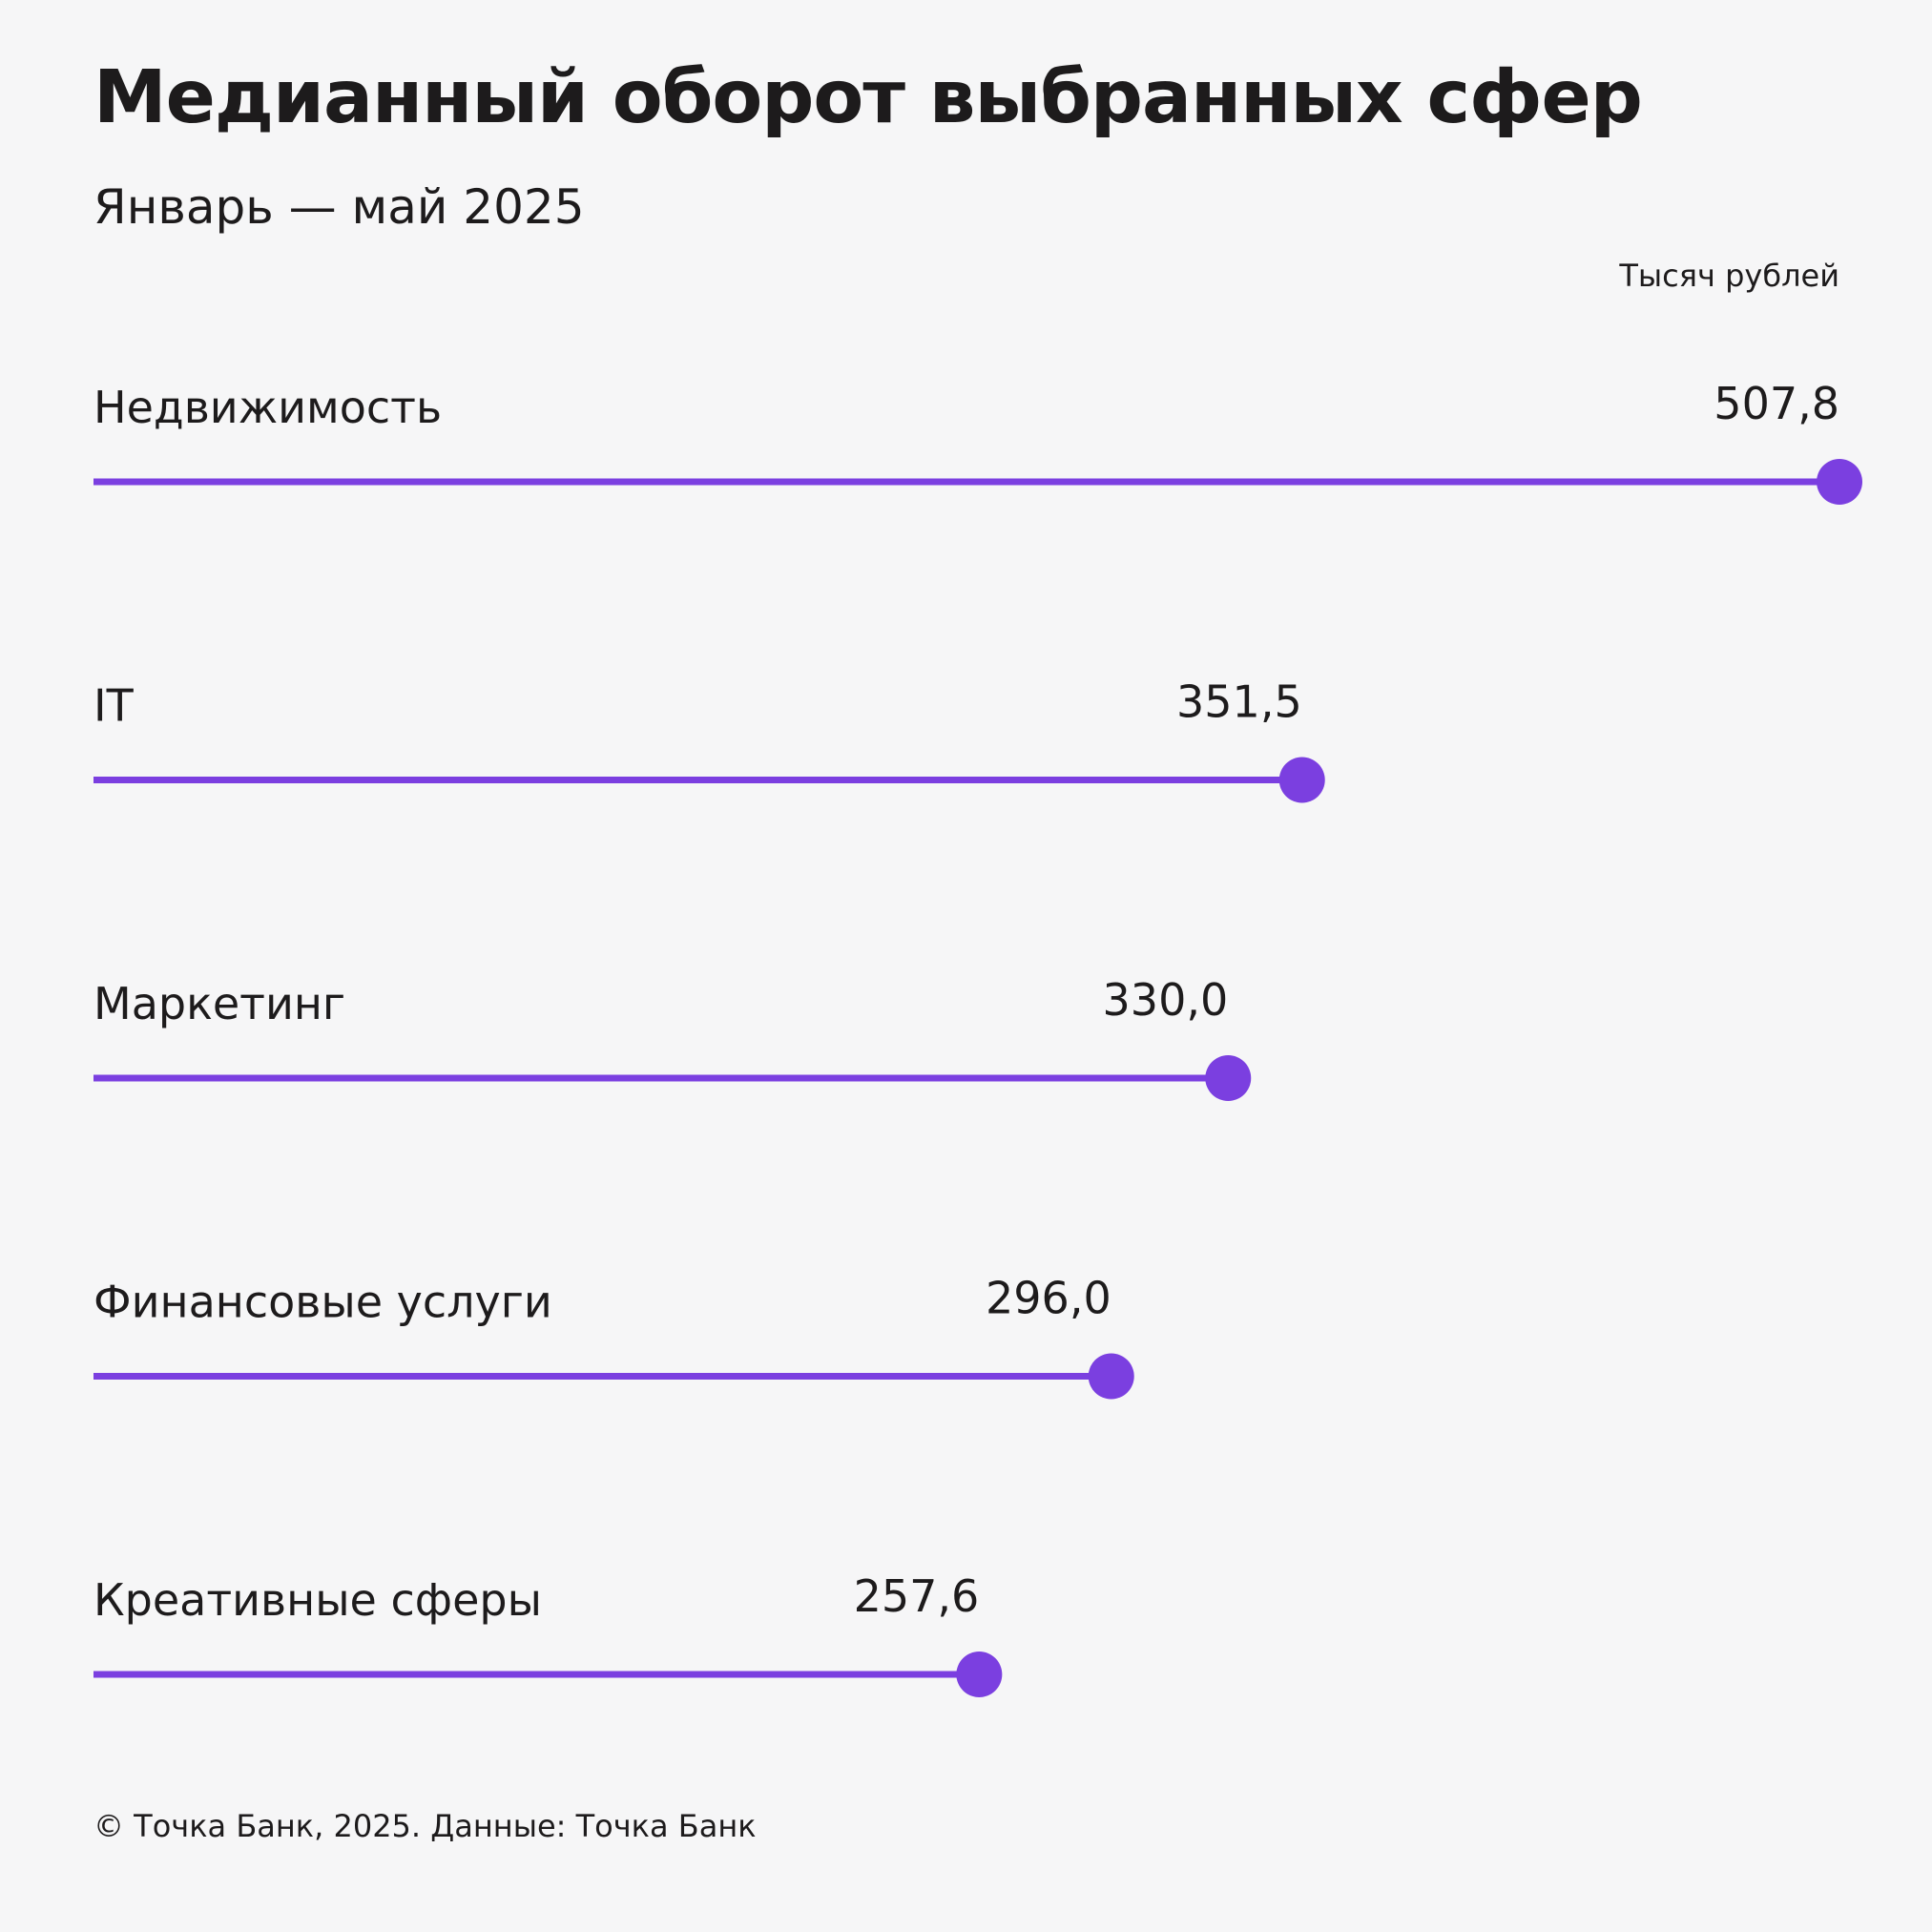  I want to click on value-label: 330,0, so click(1166, 1000).